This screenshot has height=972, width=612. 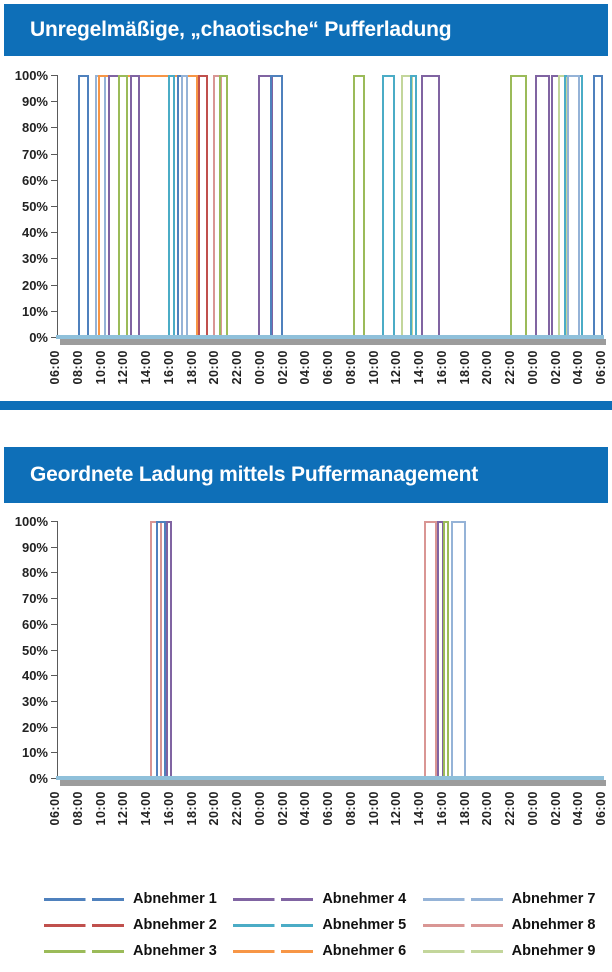 What do you see at coordinates (34, 753) in the screenshot?
I see `y-tick-label: 10%` at bounding box center [34, 753].